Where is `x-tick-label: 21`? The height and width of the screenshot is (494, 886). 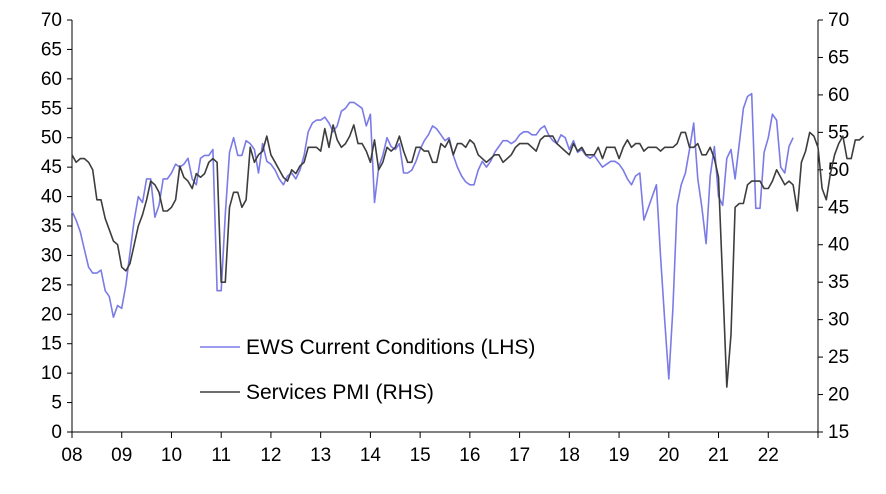
x-tick-label: 21 is located at coordinates (718, 455).